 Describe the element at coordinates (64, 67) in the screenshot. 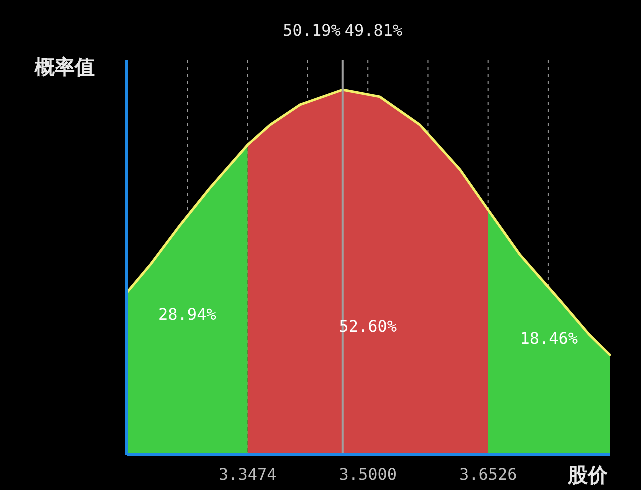

I see `y-axis-title: 概率值` at that location.